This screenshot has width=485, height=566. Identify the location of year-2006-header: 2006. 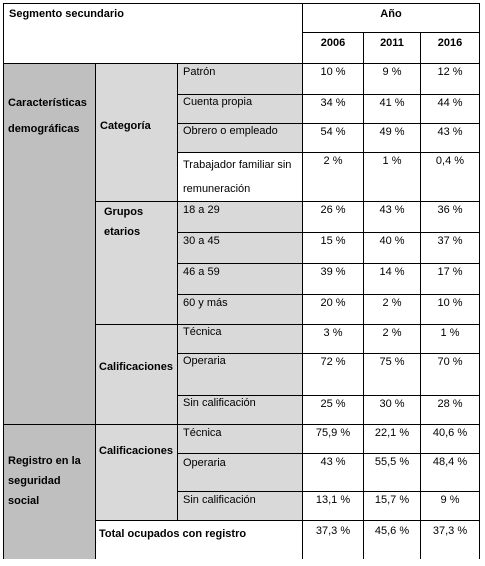
(333, 48).